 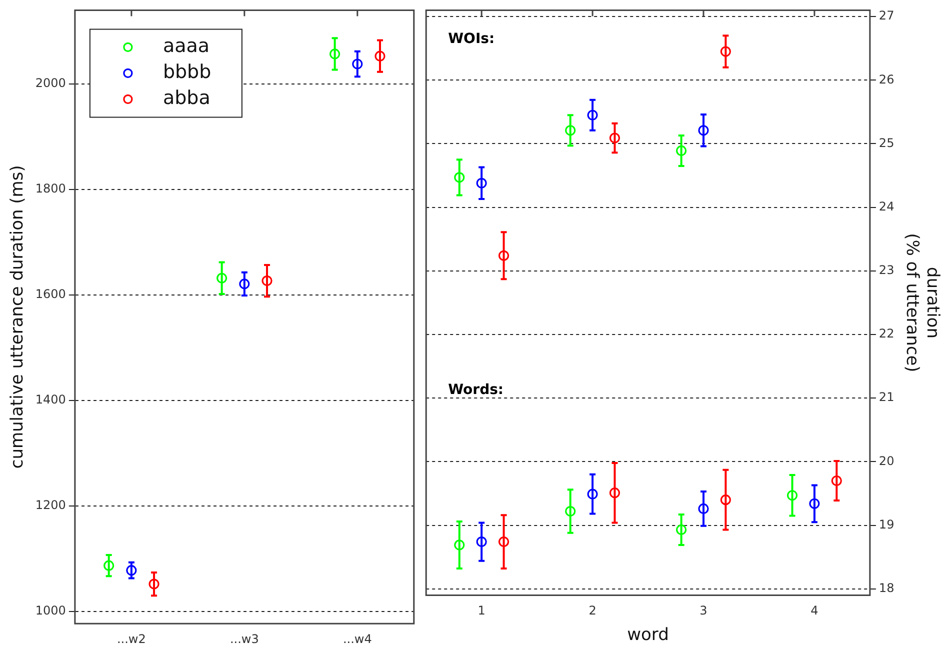 What do you see at coordinates (50, 505) in the screenshot?
I see `y-tick-label: 1200` at bounding box center [50, 505].